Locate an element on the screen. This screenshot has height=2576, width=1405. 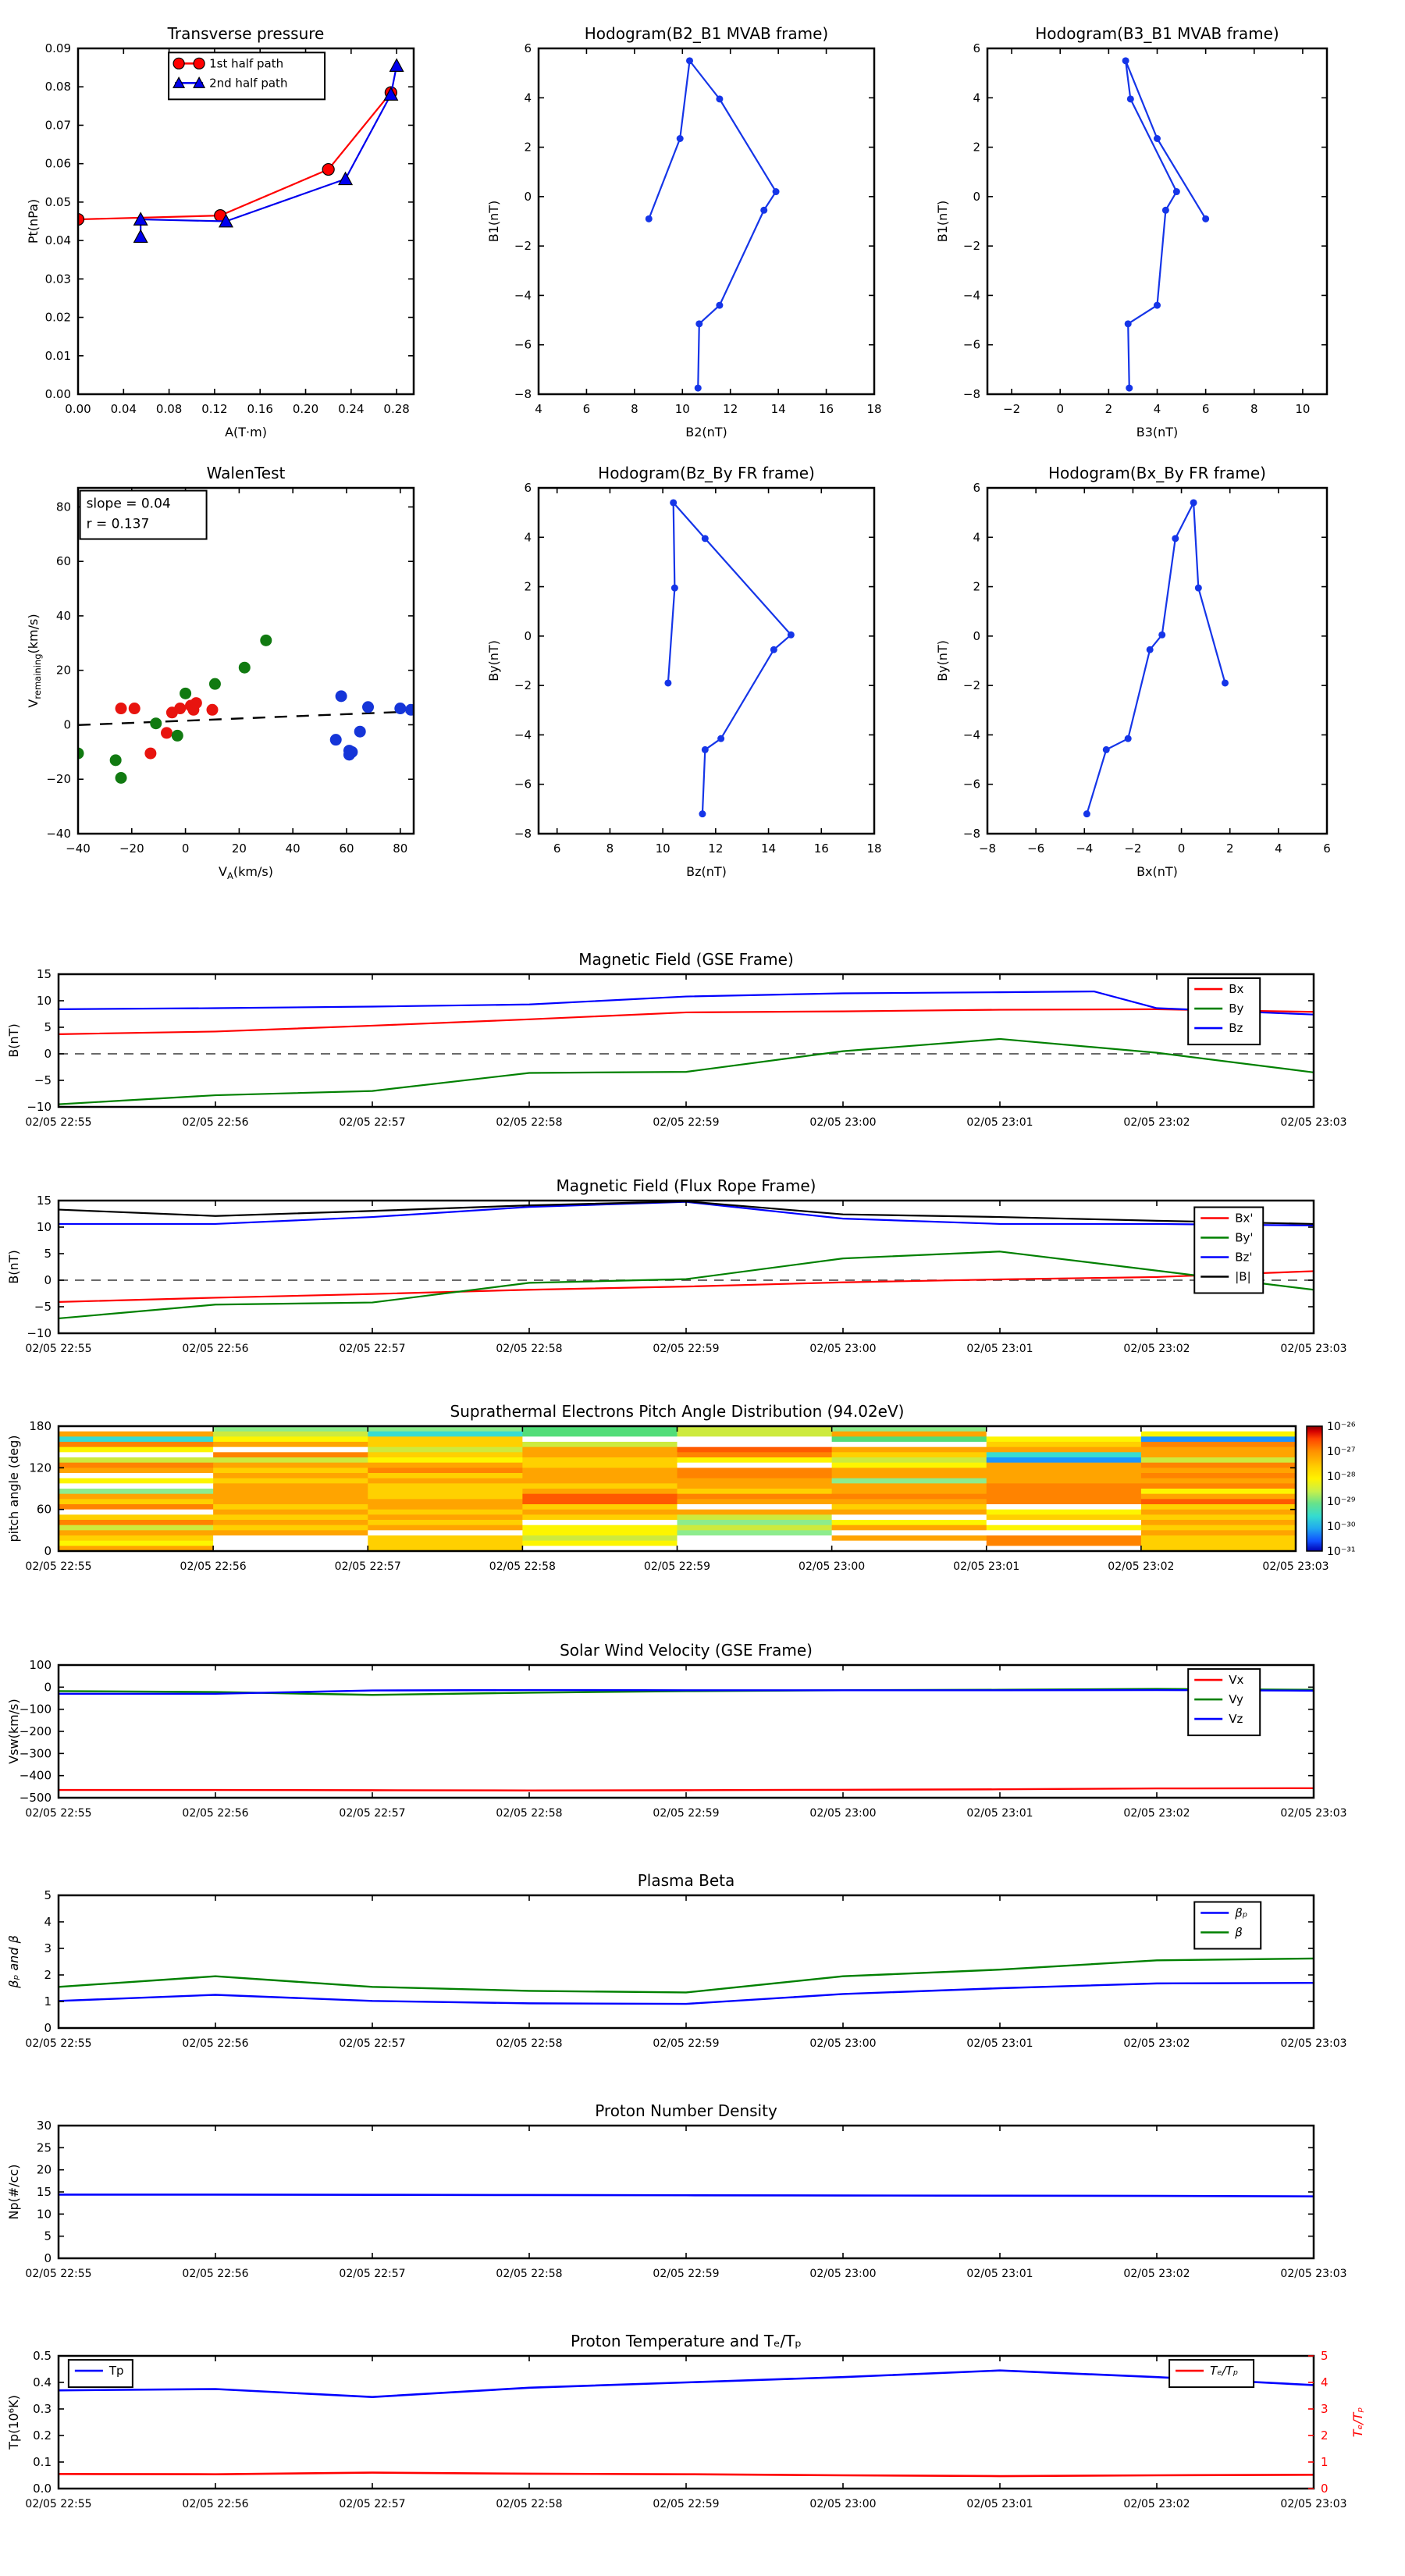
x-tick-label: 02/05 22:55 is located at coordinates (58, 1349).